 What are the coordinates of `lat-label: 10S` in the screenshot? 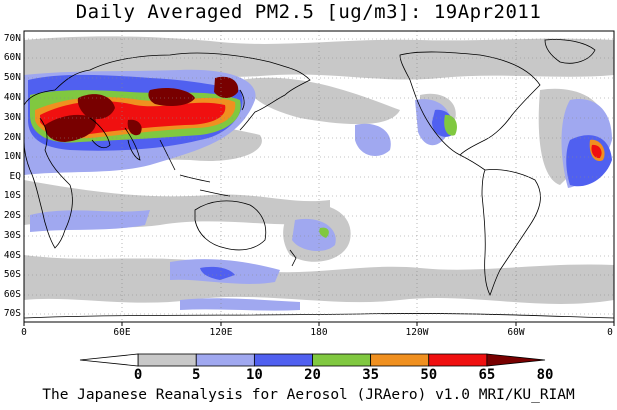 It's located at (12, 195).